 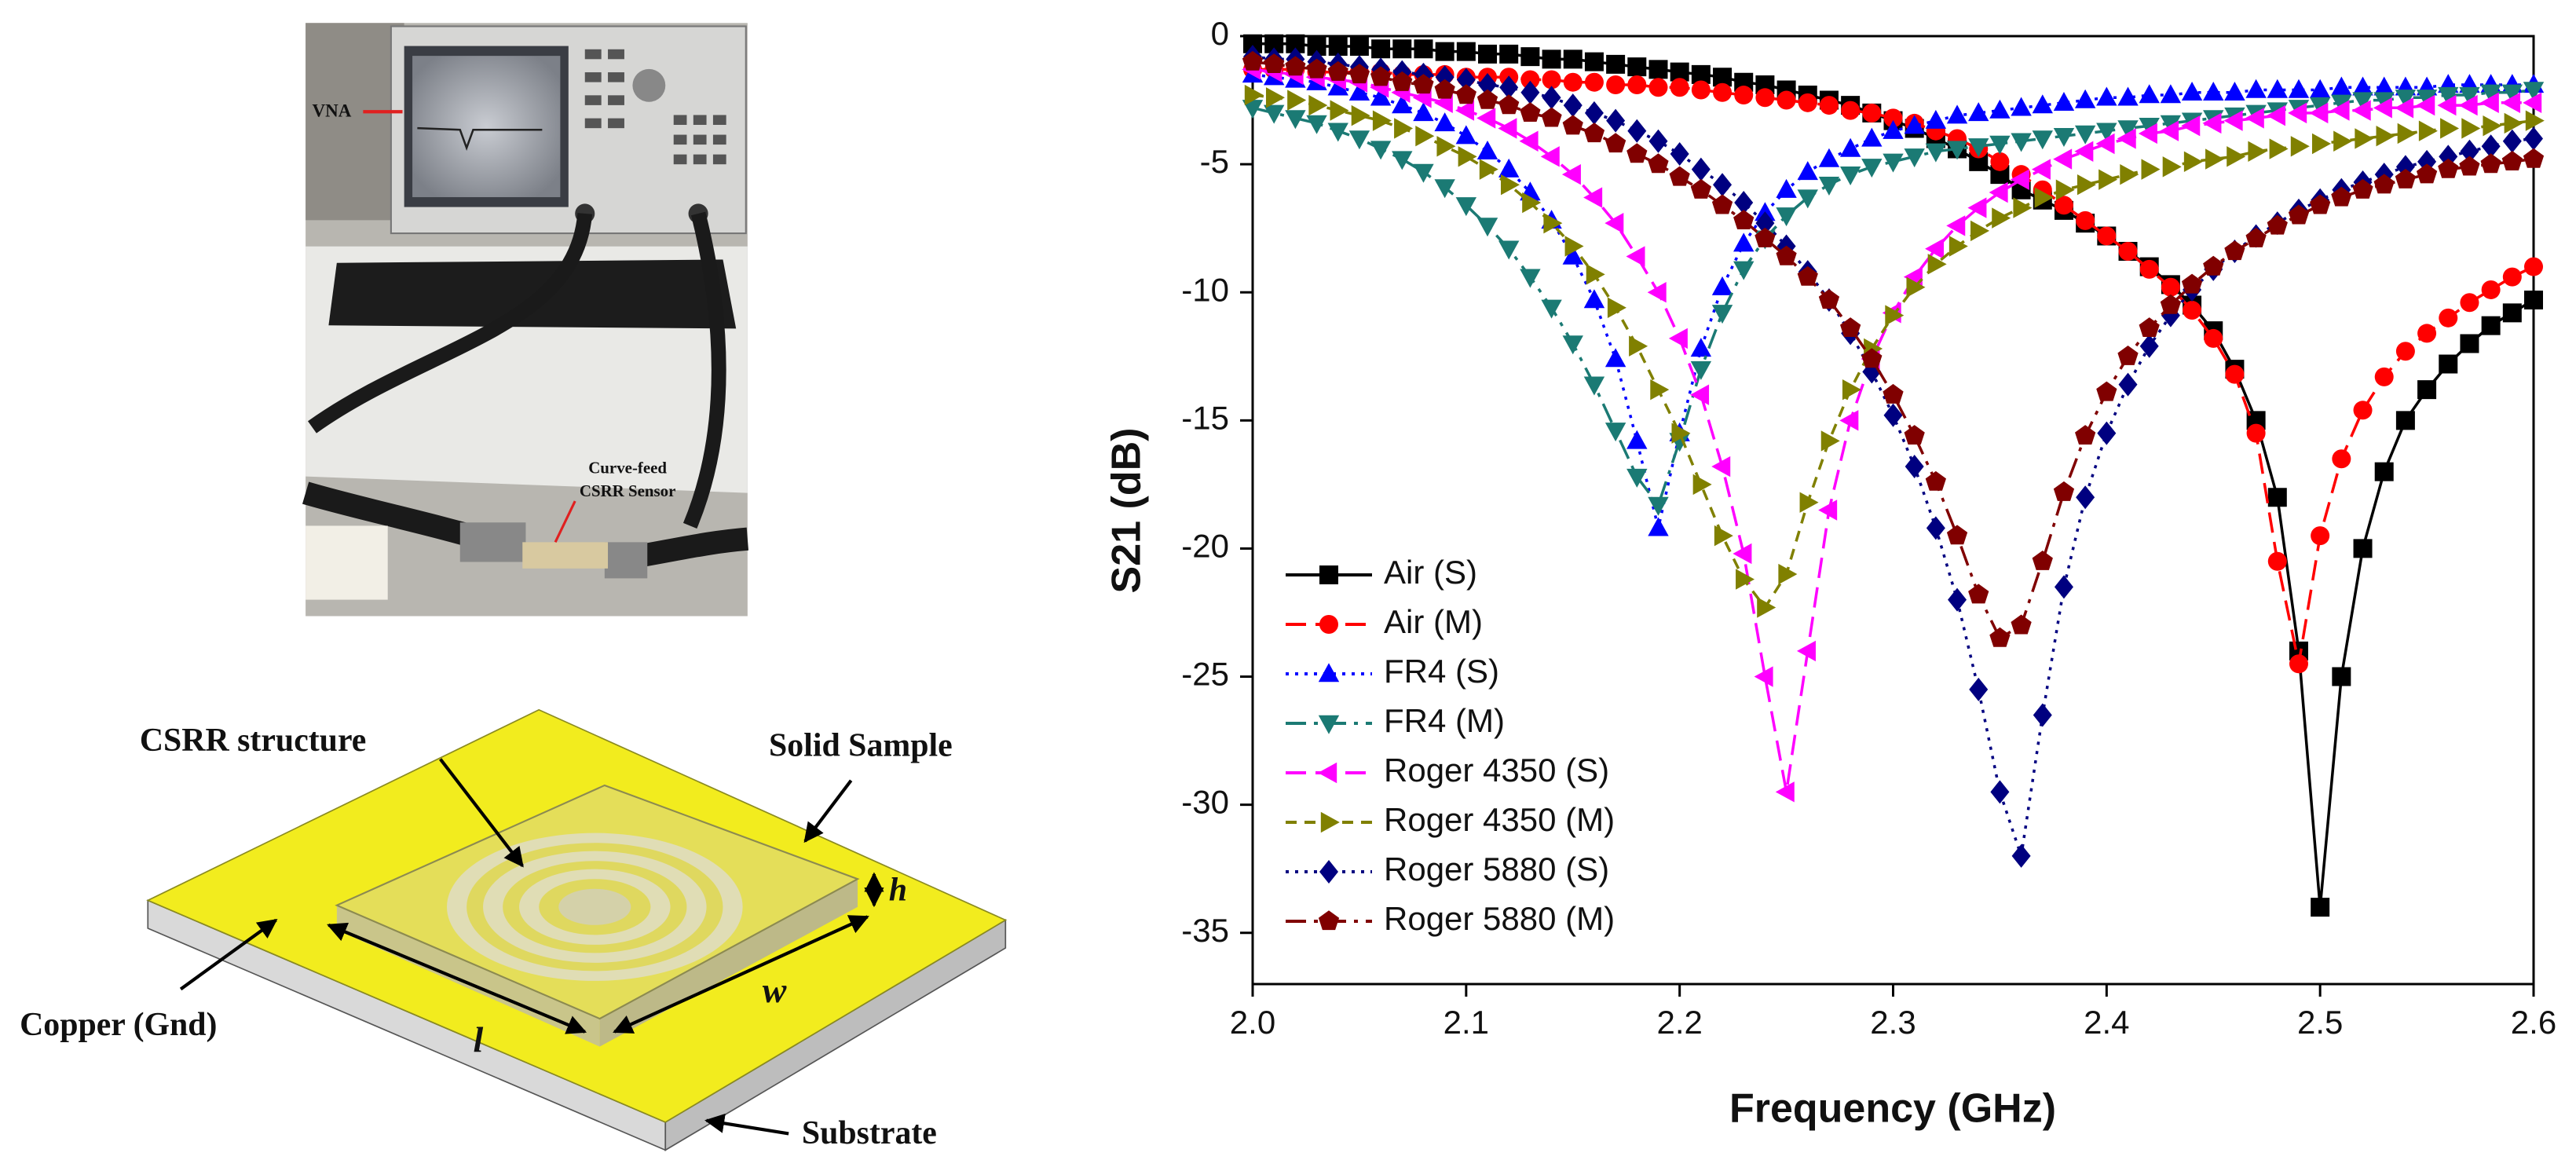 What do you see at coordinates (1500, 819) in the screenshot?
I see `legend-label: Roger 4350 (M)` at bounding box center [1500, 819].